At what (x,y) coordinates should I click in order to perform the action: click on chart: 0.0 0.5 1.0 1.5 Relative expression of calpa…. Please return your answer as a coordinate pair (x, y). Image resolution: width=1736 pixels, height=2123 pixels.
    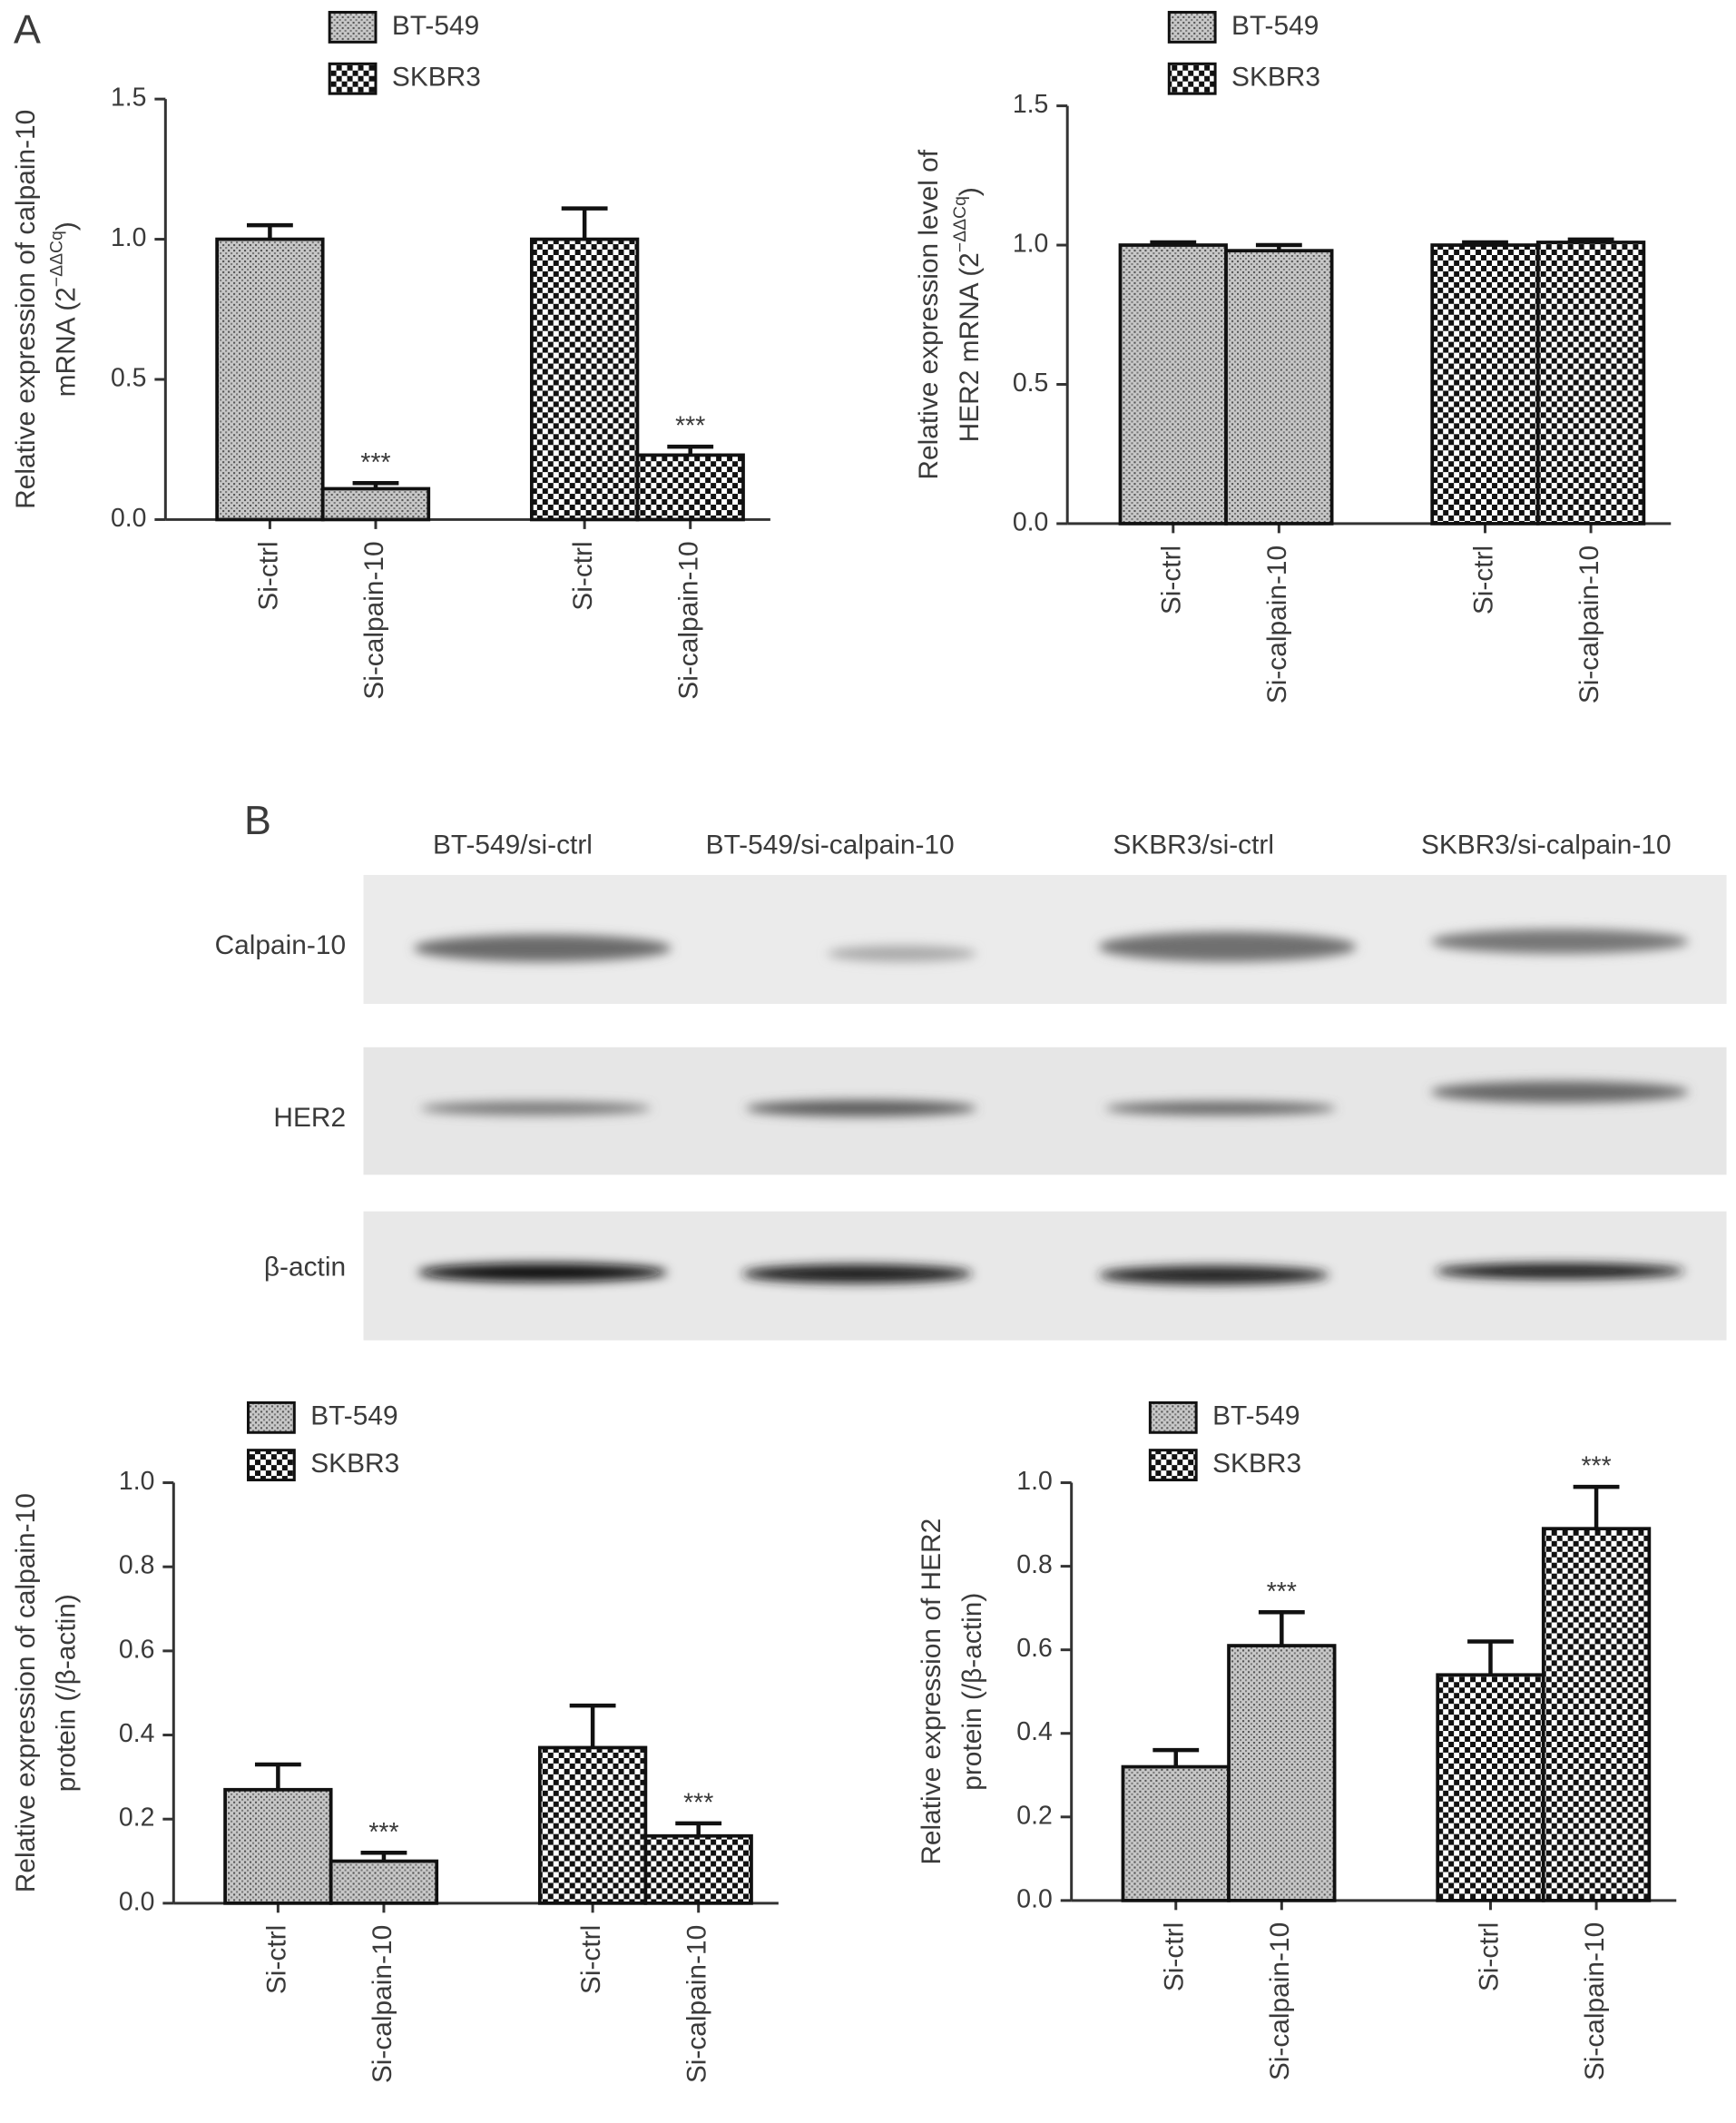
    Looking at the image, I should click on (390, 355).